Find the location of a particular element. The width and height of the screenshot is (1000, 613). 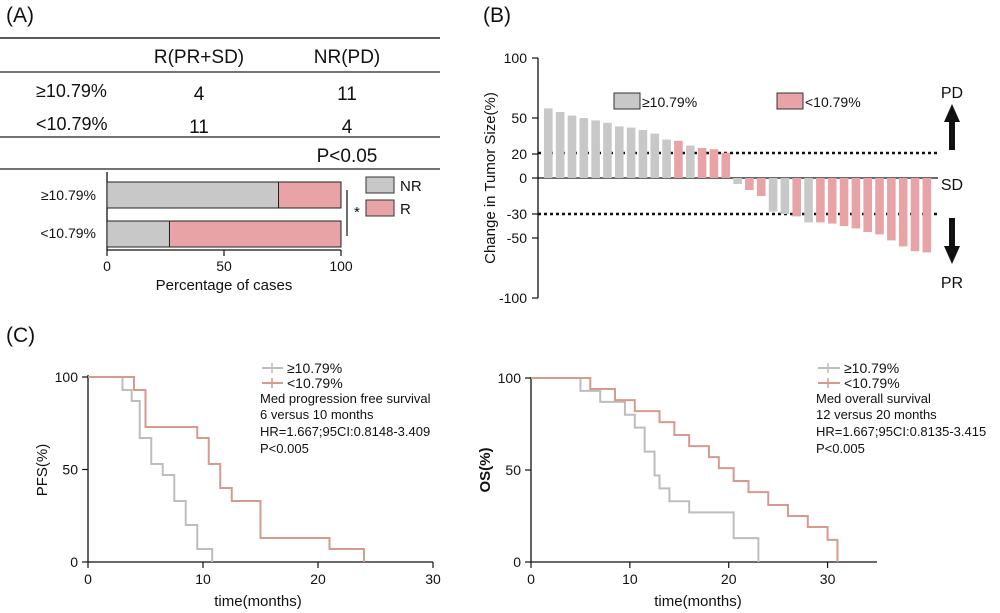

legend-swatch-r is located at coordinates (380, 208).